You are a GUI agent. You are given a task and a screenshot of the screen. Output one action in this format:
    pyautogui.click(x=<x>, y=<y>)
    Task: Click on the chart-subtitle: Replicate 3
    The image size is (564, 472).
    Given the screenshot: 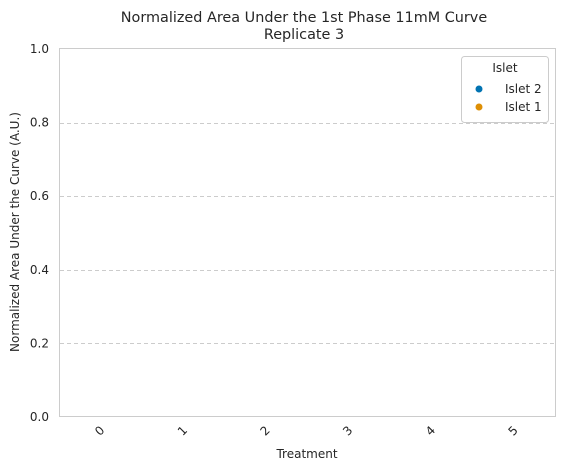 What is the action you would take?
    pyautogui.click(x=304, y=35)
    